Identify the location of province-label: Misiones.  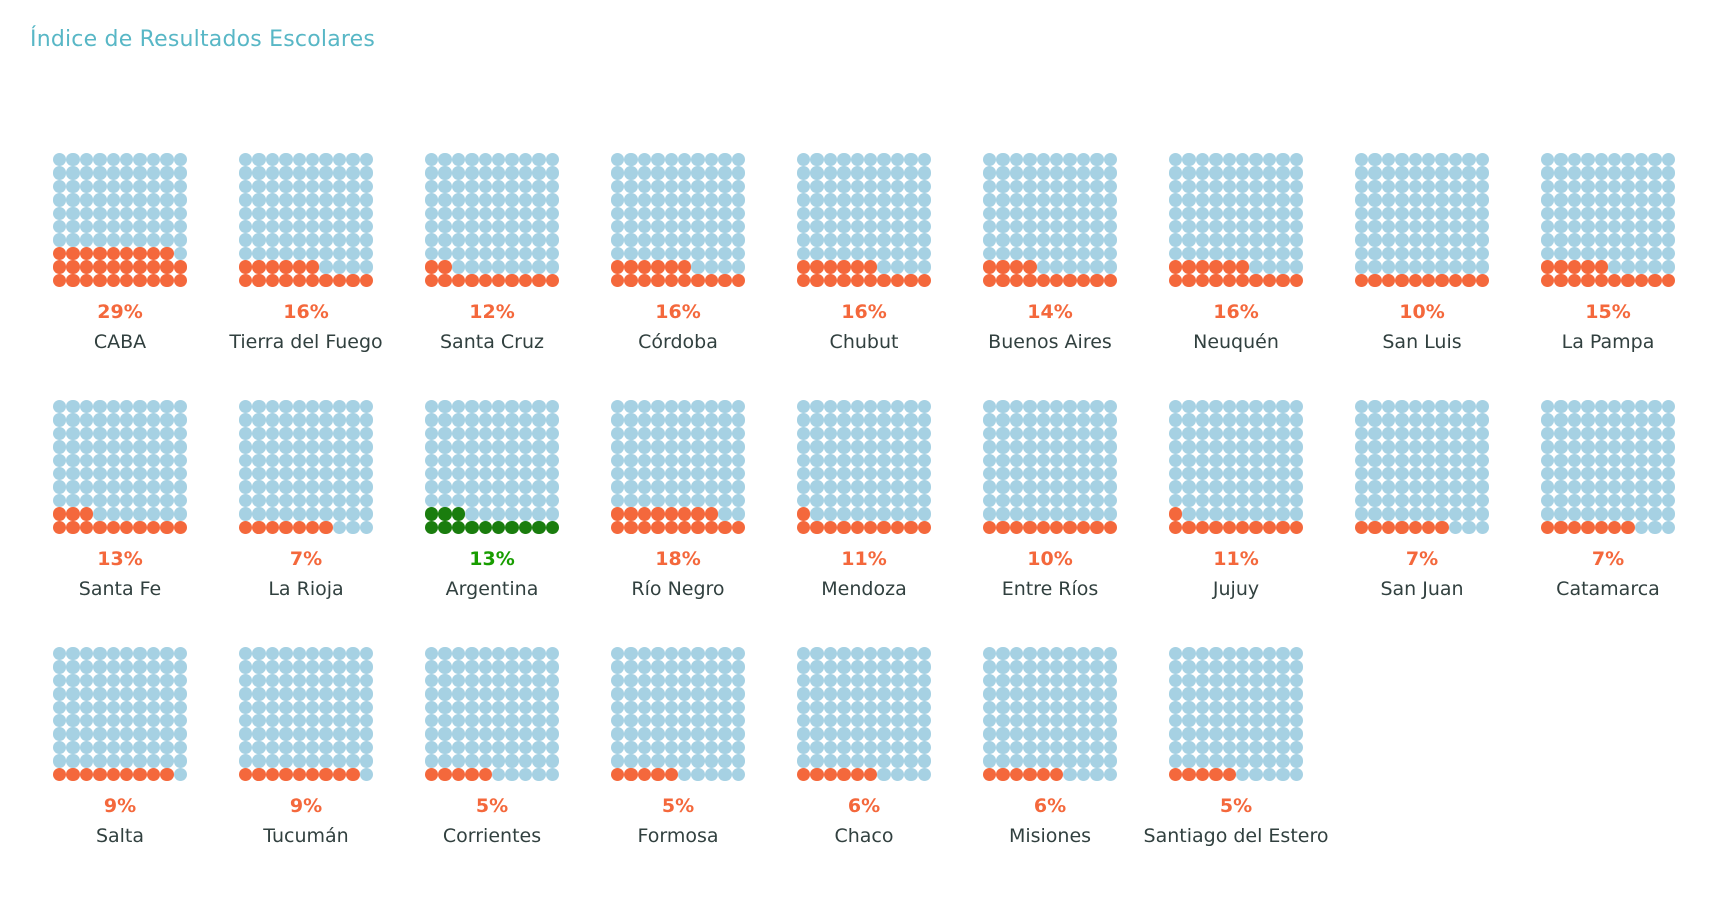
(1050, 836).